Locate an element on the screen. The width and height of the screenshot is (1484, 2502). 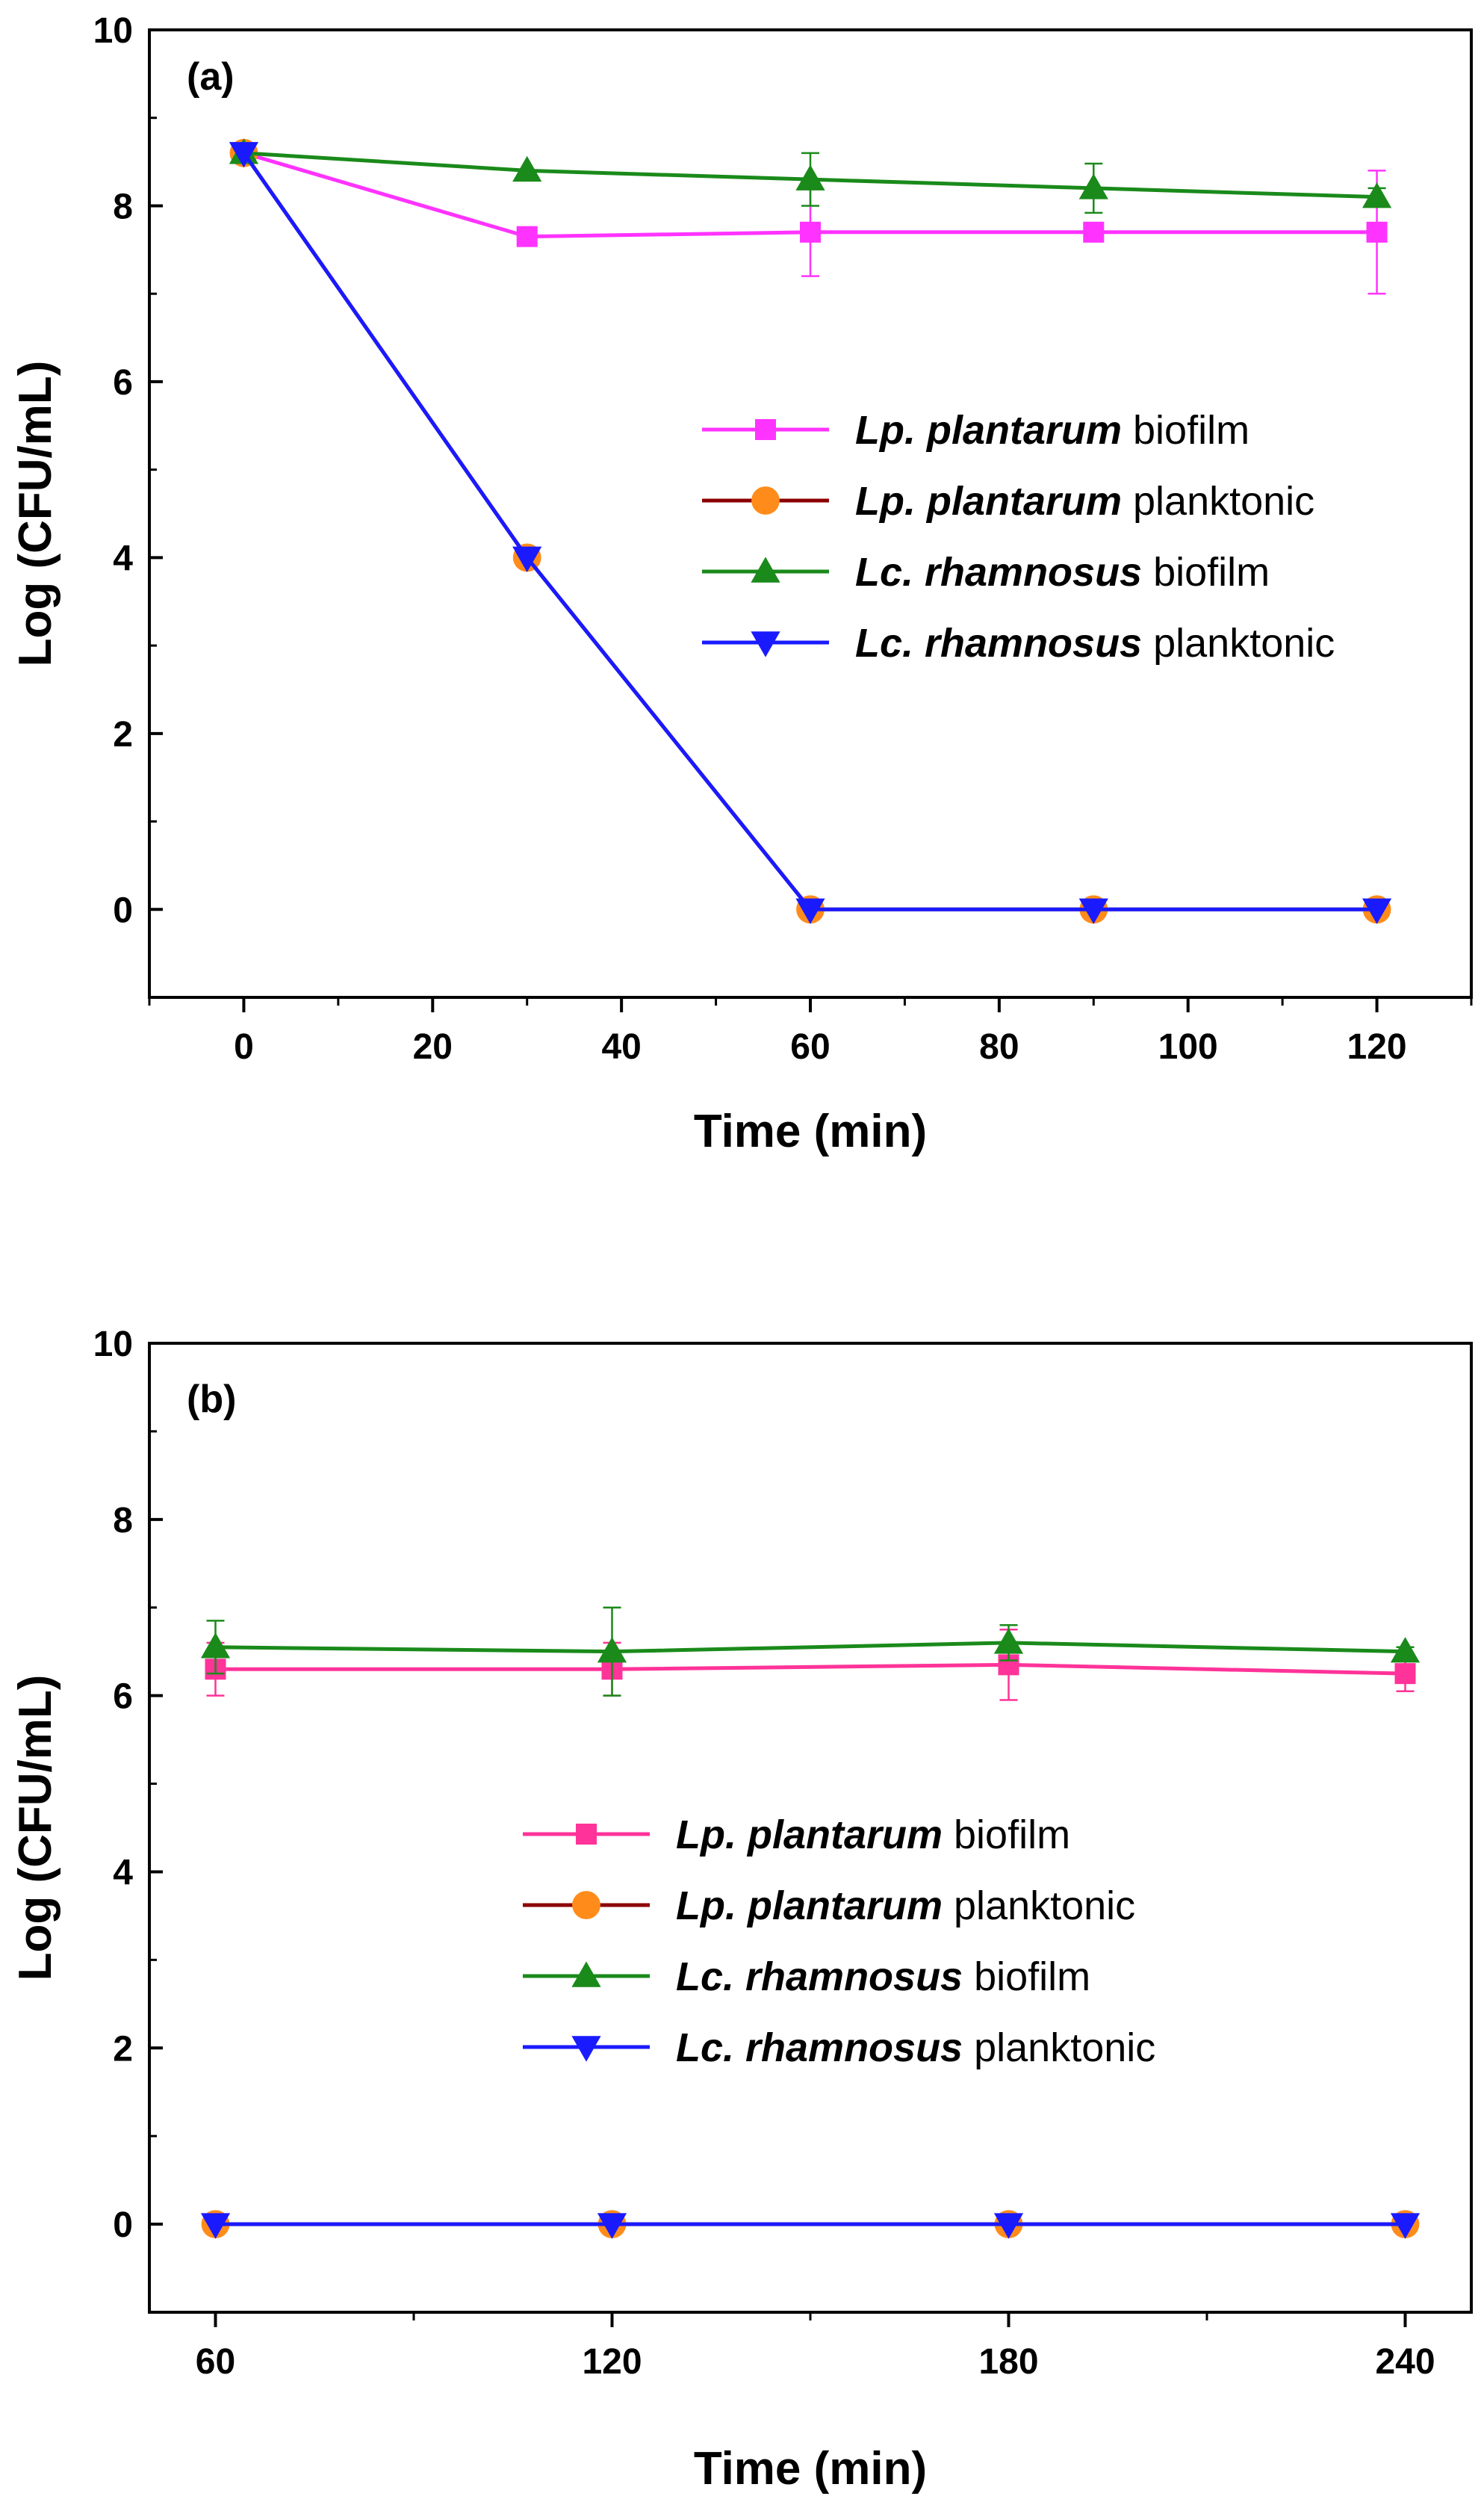
series-lc_planktonic is located at coordinates (811, 2226).